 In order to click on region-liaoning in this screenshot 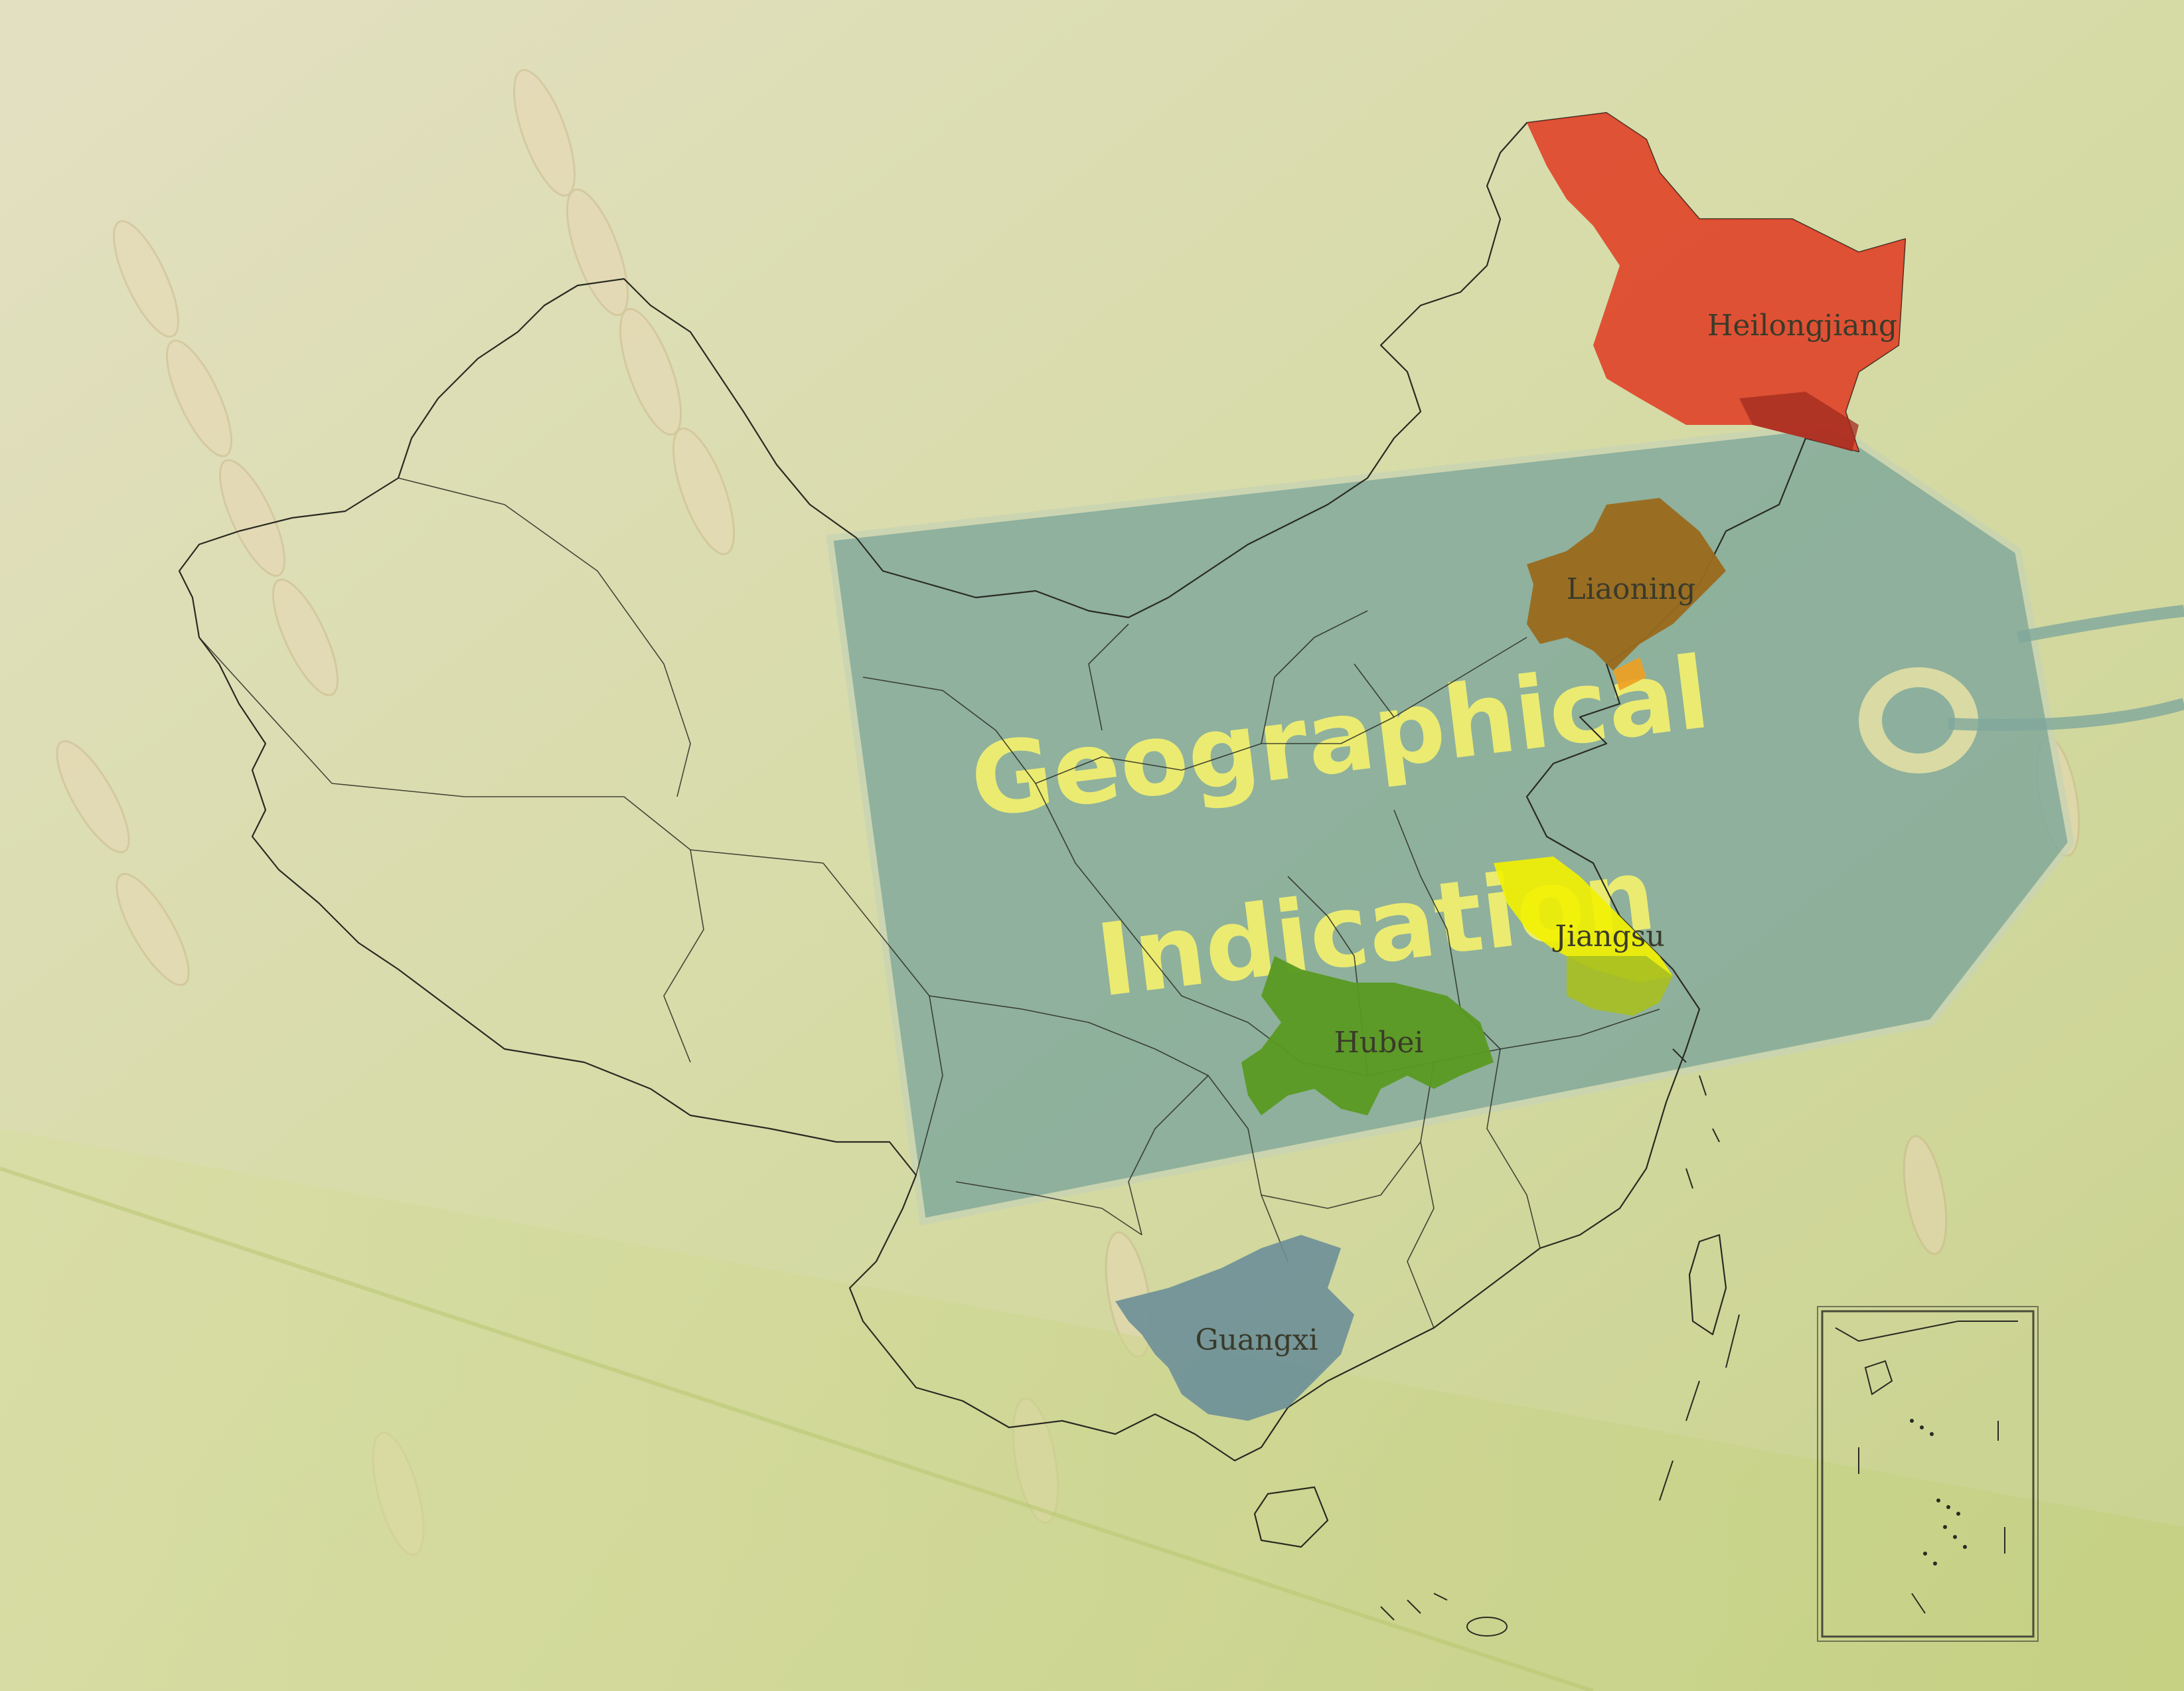, I will do `click(1626, 584)`.